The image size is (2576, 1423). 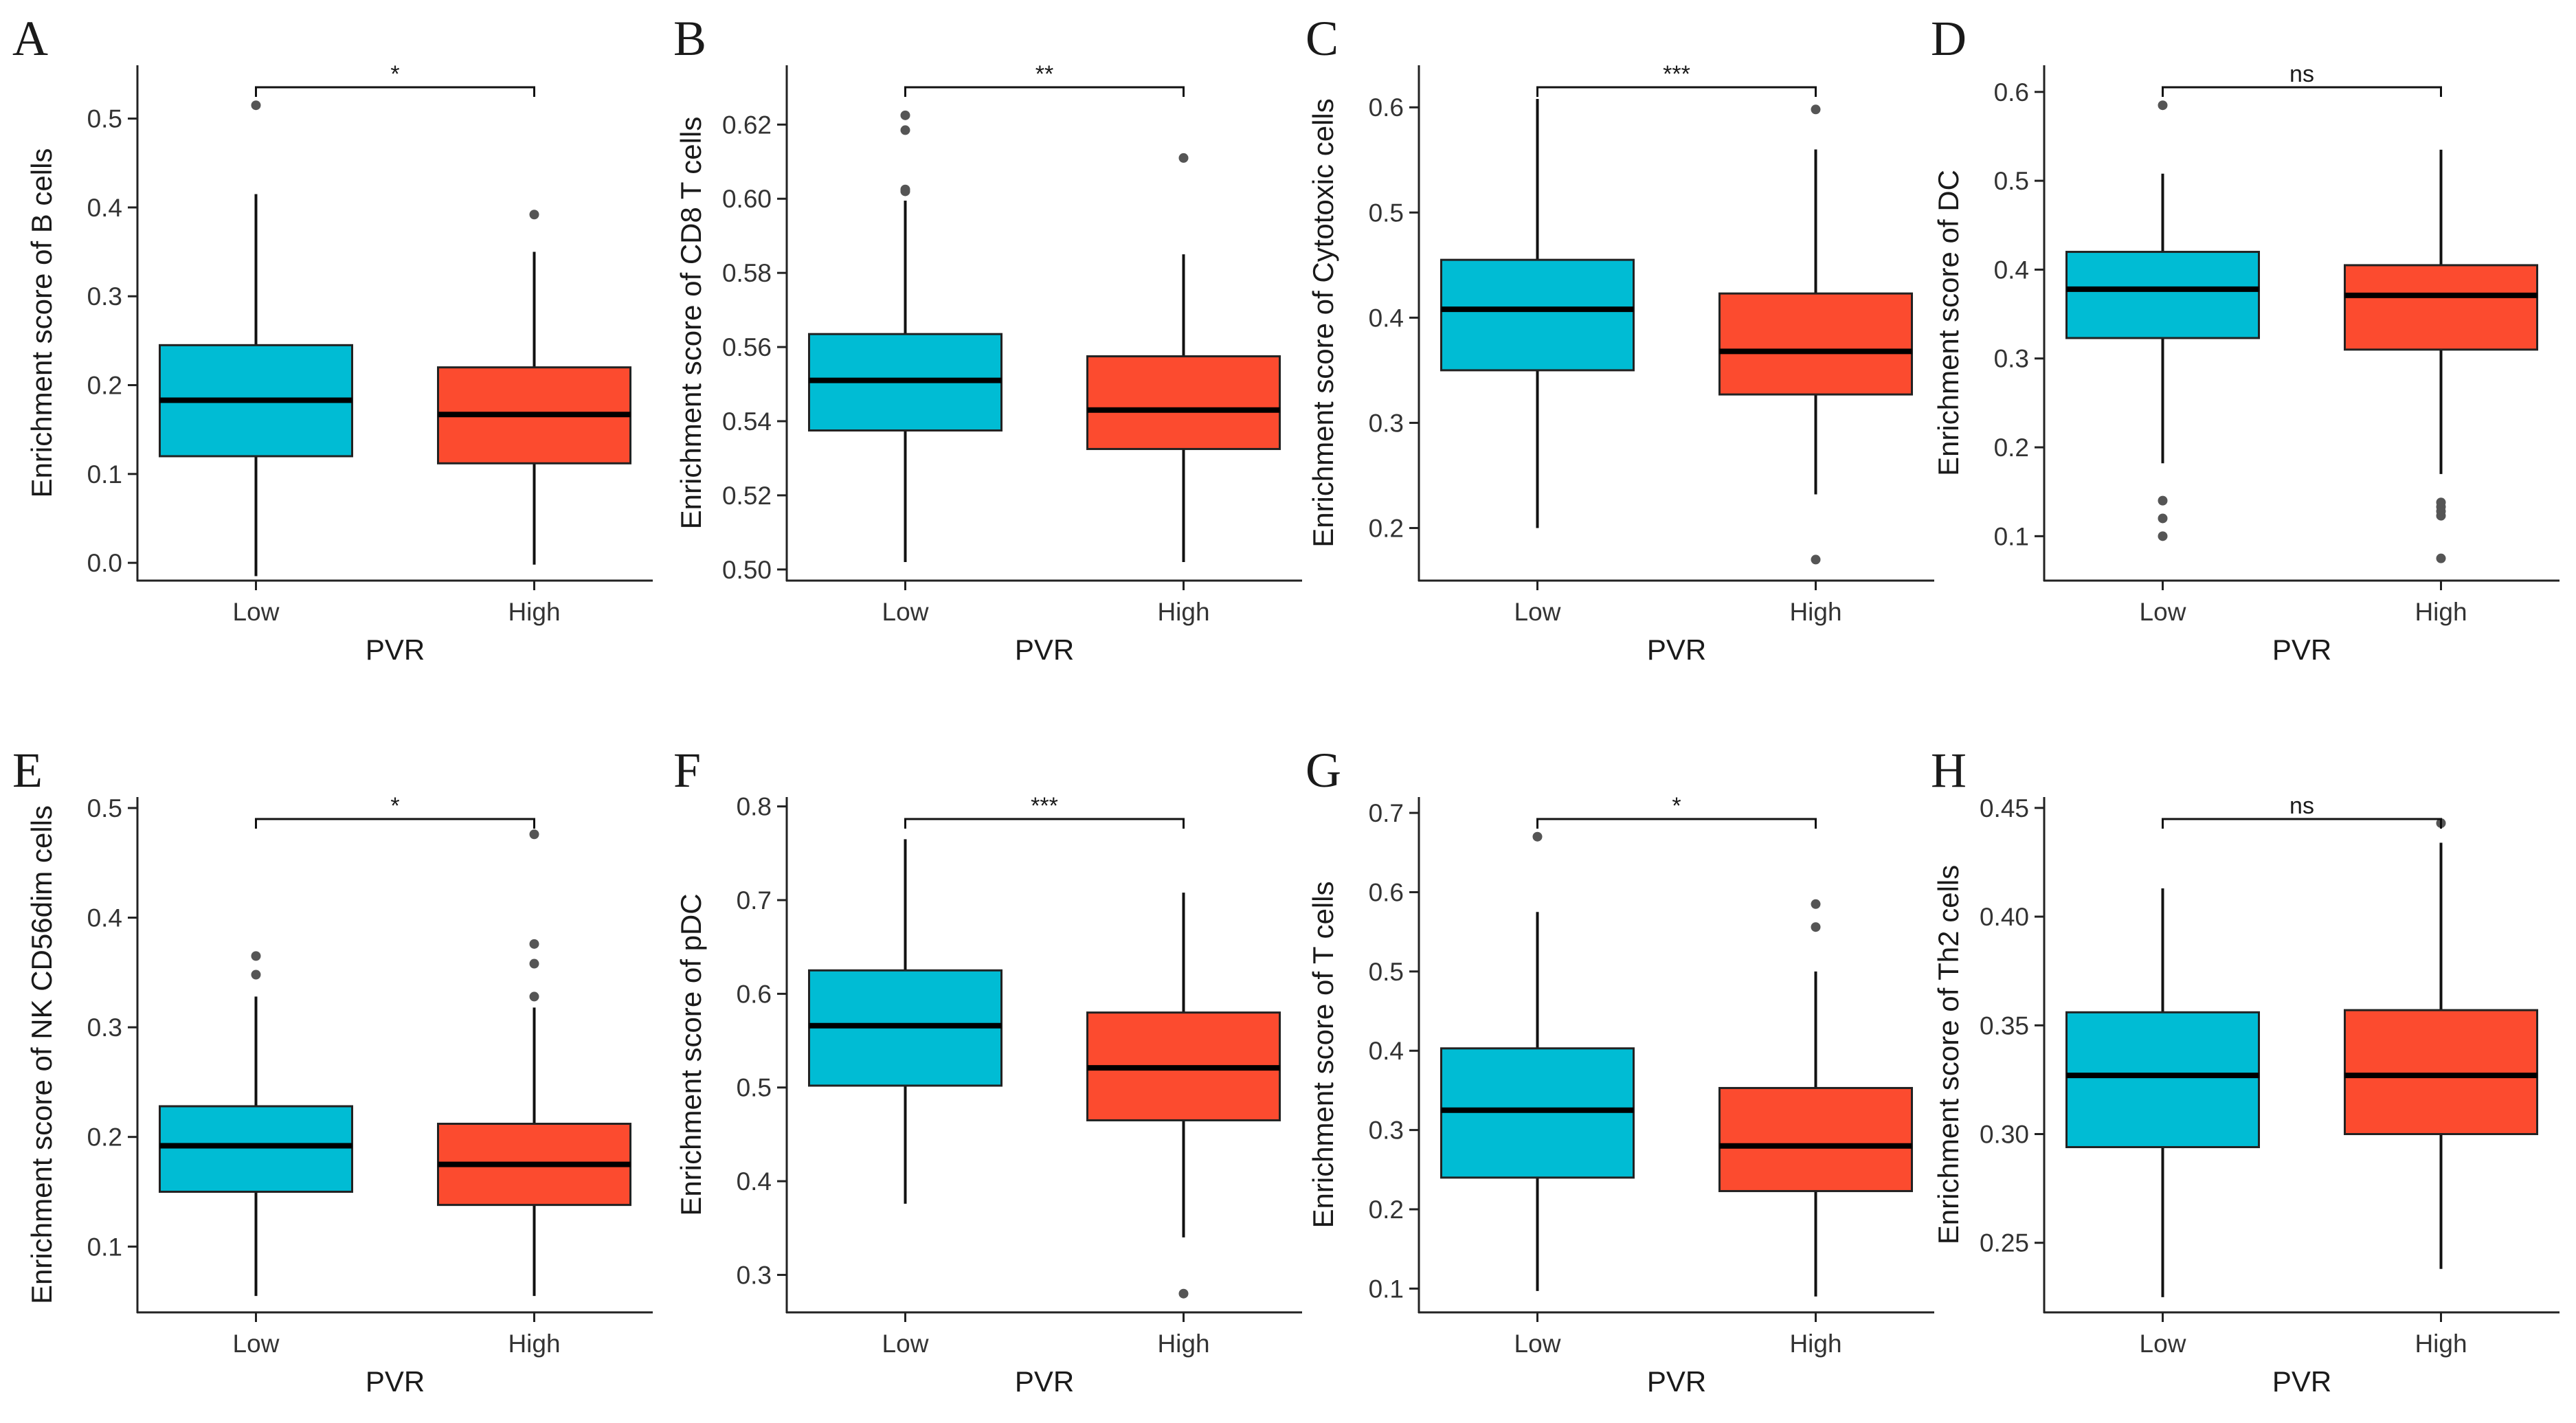 I want to click on y-tick-label: 0.35, so click(x=2004, y=1025).